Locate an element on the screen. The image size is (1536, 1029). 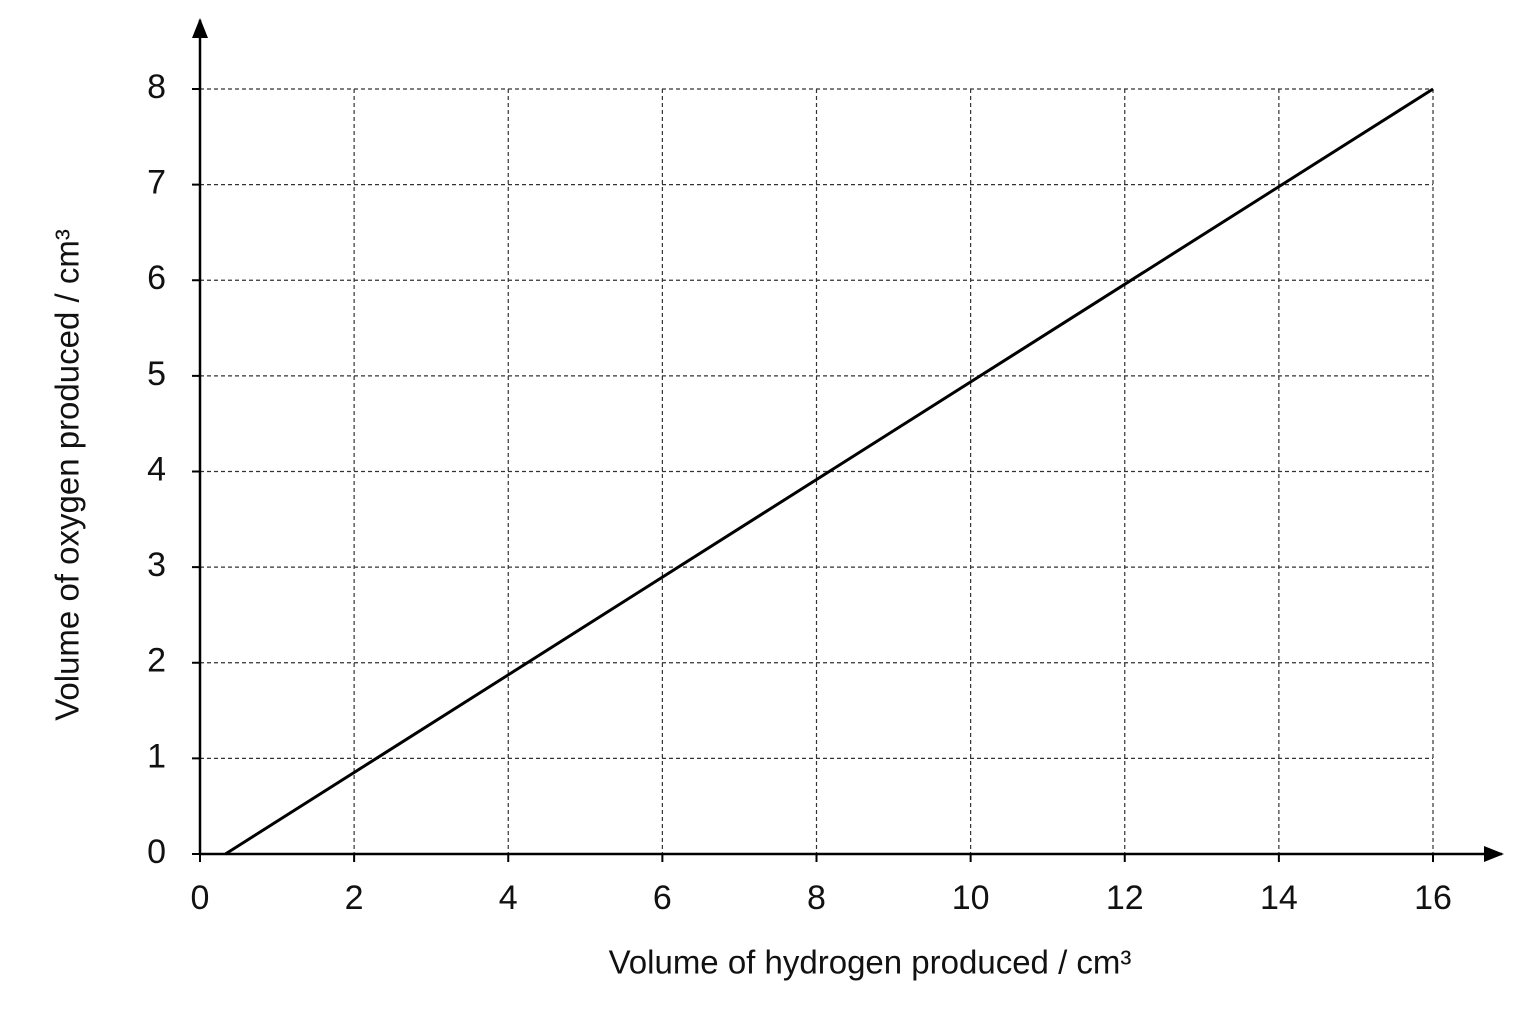
y-tick-label: 1 is located at coordinates (156, 756).